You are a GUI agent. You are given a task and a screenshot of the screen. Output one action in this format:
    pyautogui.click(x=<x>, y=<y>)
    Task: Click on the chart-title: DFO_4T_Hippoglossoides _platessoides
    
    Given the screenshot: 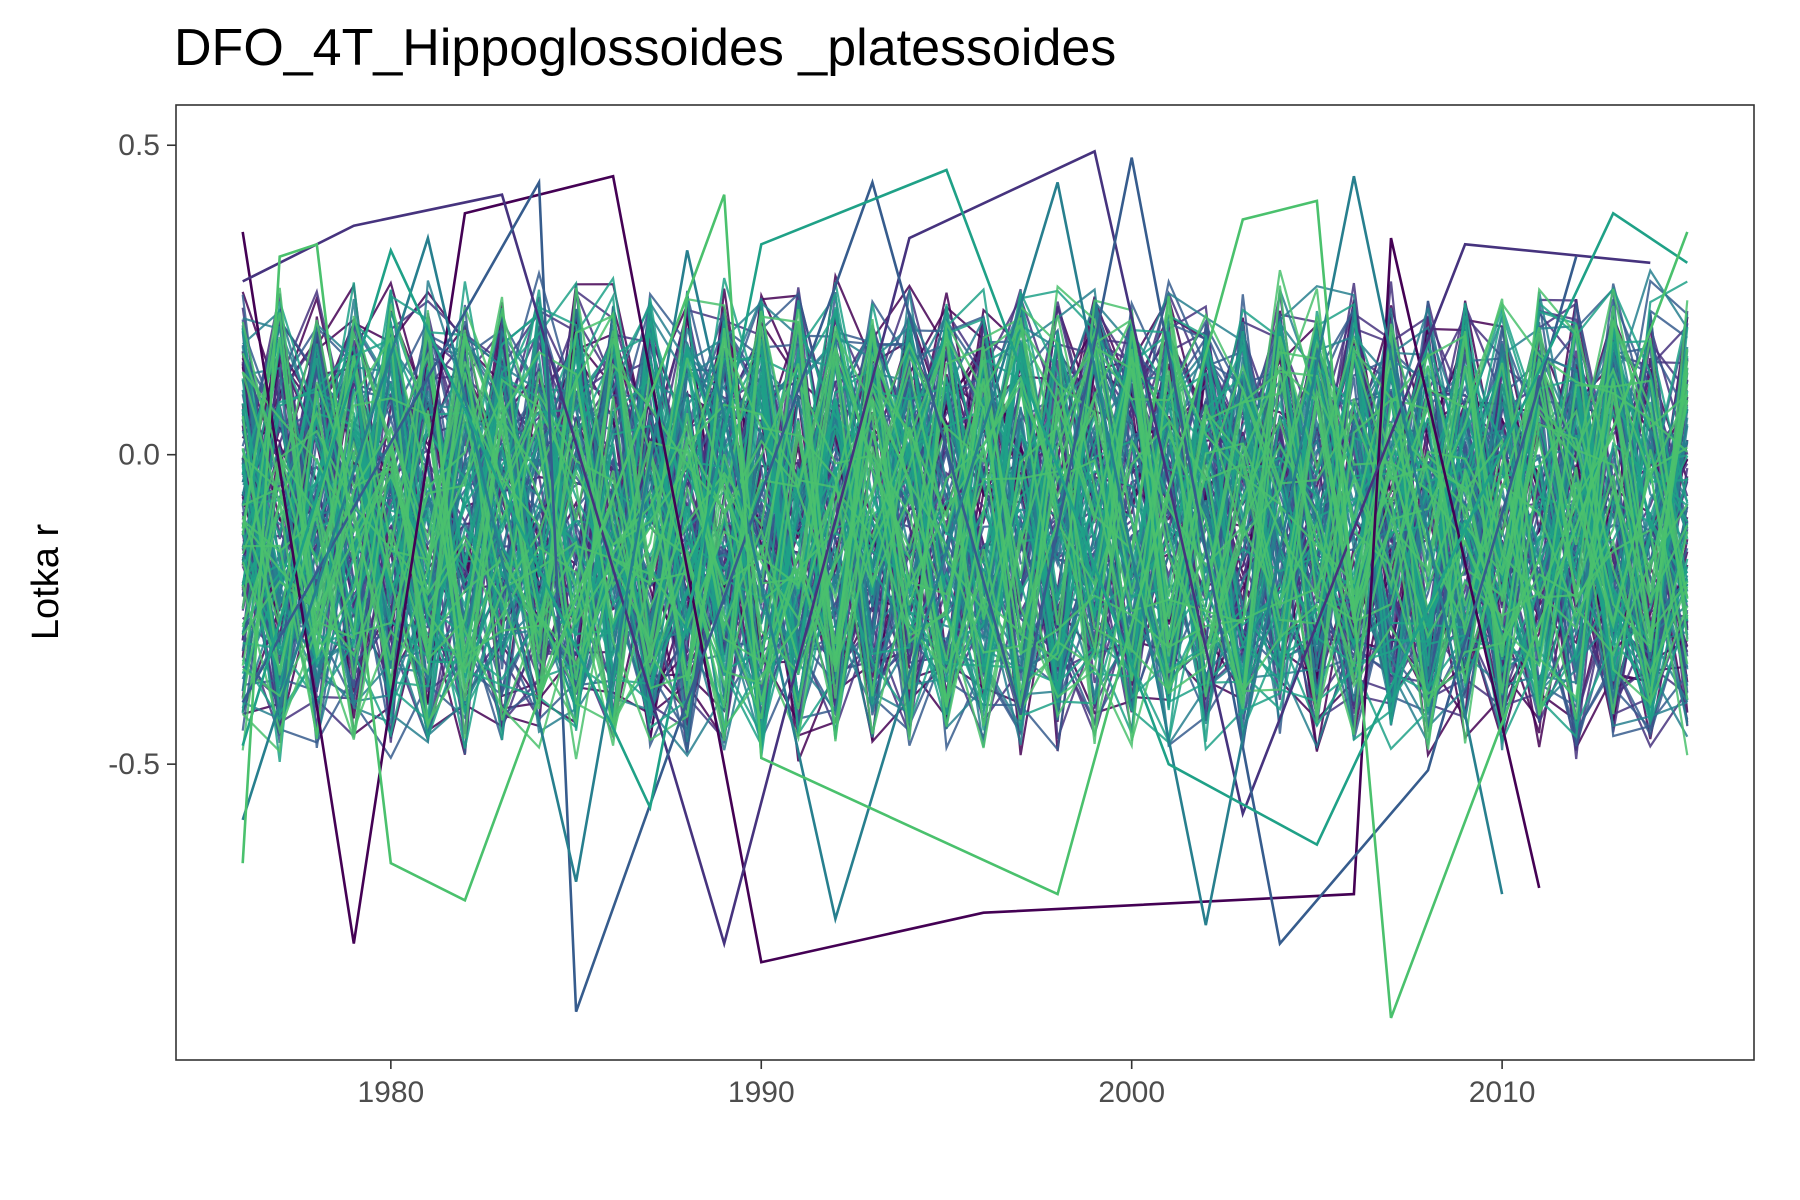 What is the action you would take?
    pyautogui.click(x=645, y=48)
    